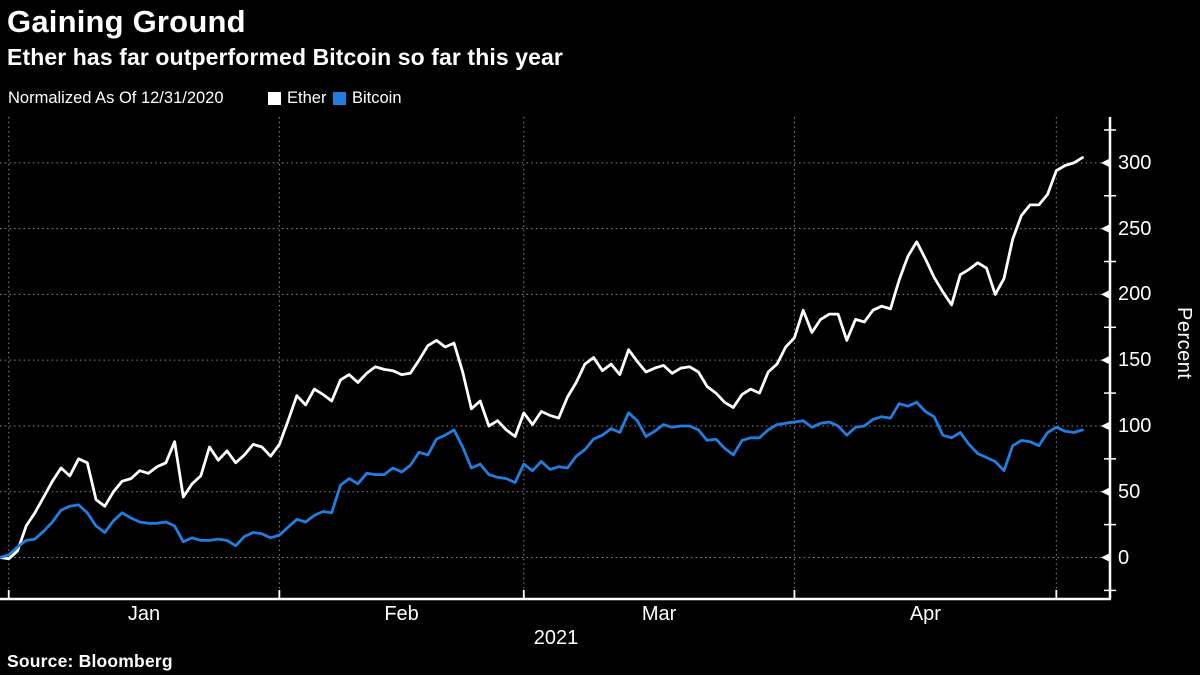 This screenshot has width=1200, height=675. I want to click on x-axis-year-label: 2021, so click(556, 638).